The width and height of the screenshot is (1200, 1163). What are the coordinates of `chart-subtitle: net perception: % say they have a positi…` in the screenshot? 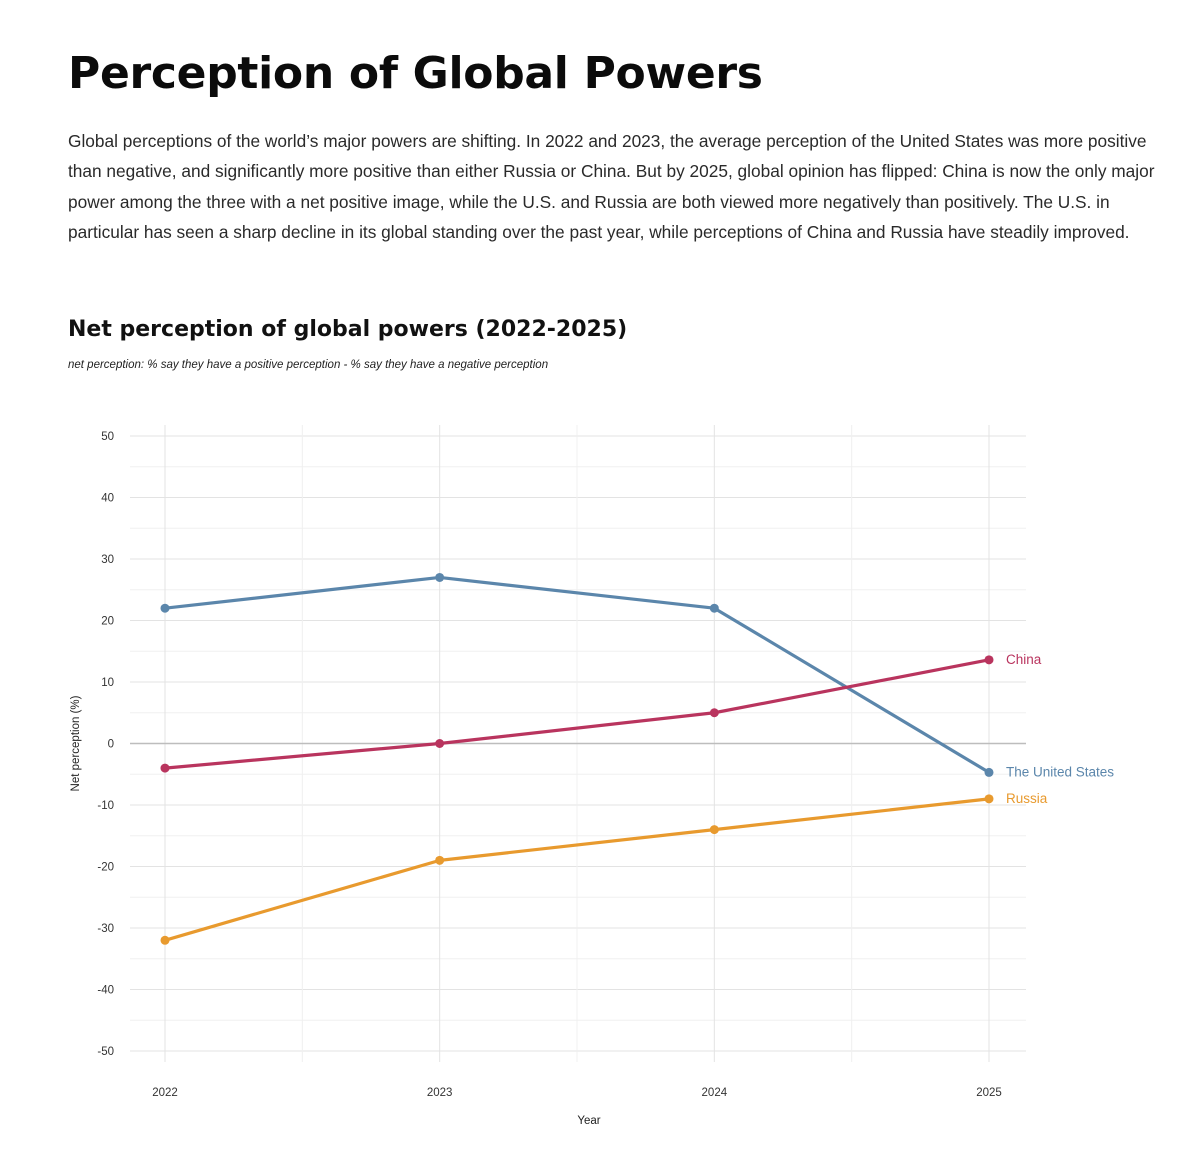 It's located at (308, 365).